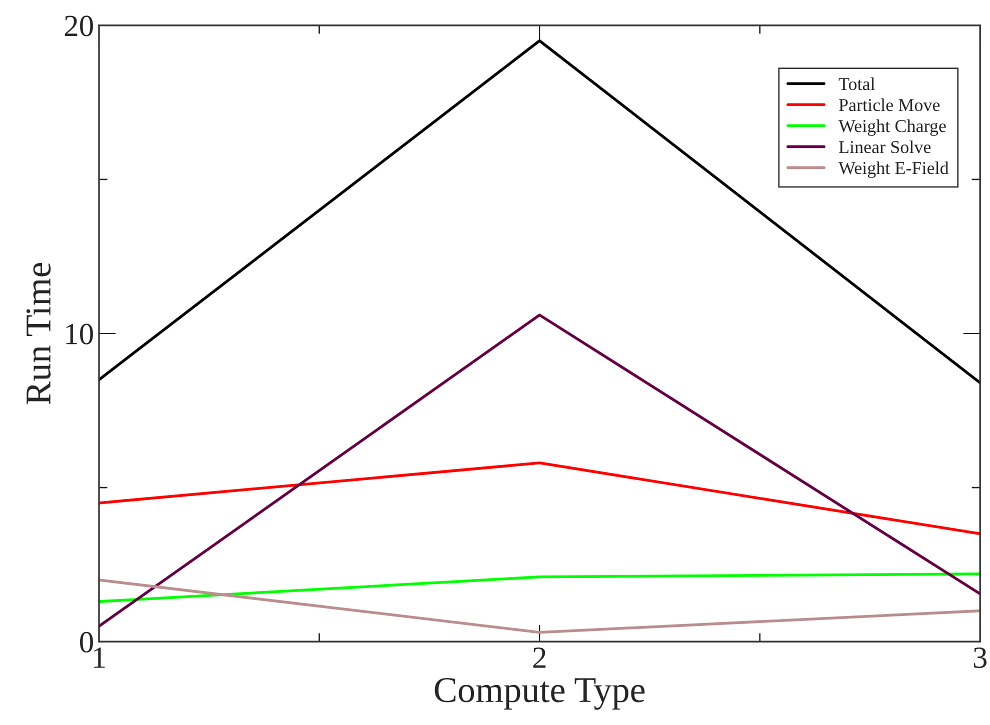 The image size is (990, 725). Describe the element at coordinates (893, 169) in the screenshot. I see `legend-label: Weight E-Field` at that location.